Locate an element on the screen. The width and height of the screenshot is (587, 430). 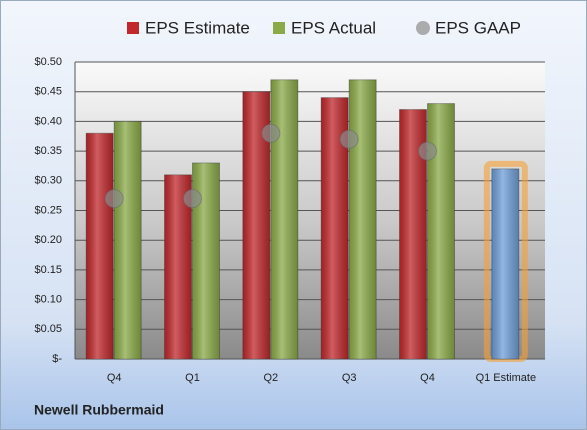
x-tick-label: Q1 is located at coordinates (192, 378).